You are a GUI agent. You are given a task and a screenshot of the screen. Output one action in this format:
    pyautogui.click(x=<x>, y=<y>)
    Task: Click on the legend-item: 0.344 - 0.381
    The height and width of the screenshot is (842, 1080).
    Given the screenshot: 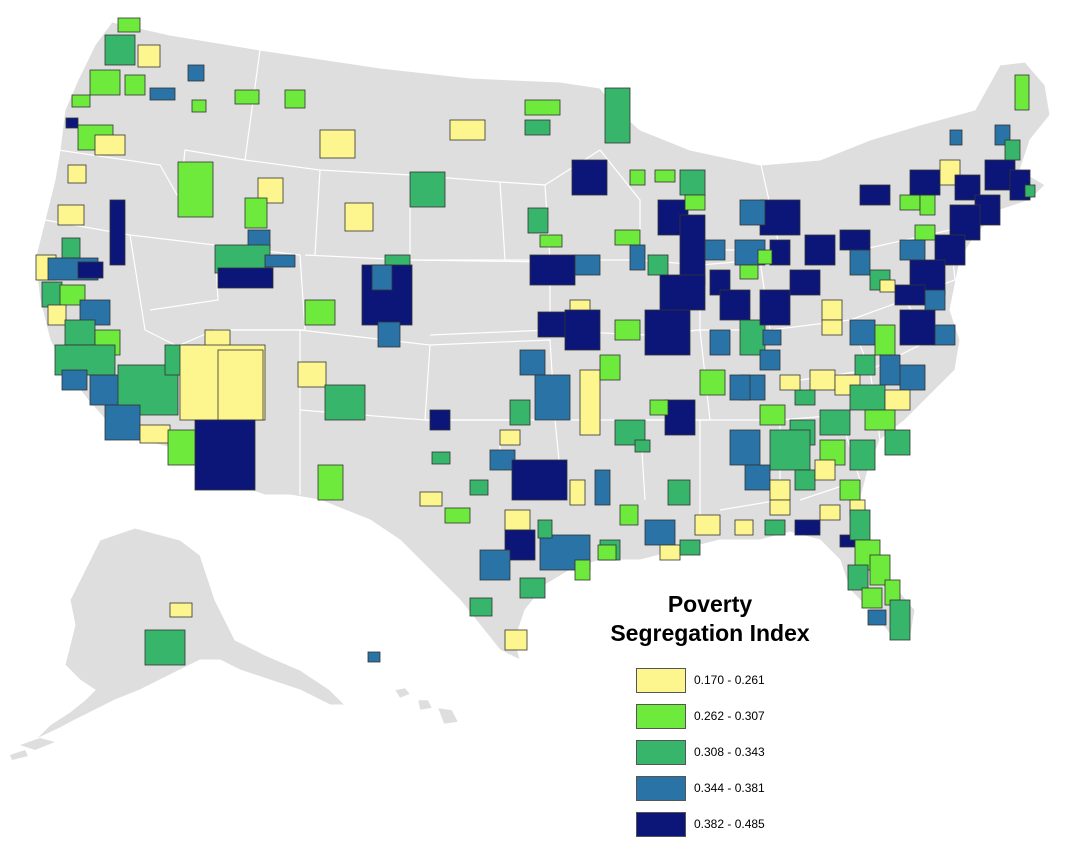 What is the action you would take?
    pyautogui.click(x=733, y=788)
    